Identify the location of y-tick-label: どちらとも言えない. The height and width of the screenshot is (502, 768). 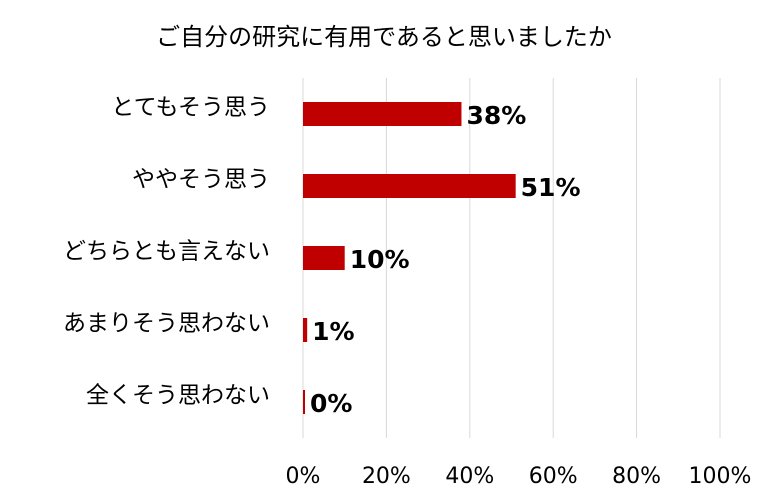
(166, 252).